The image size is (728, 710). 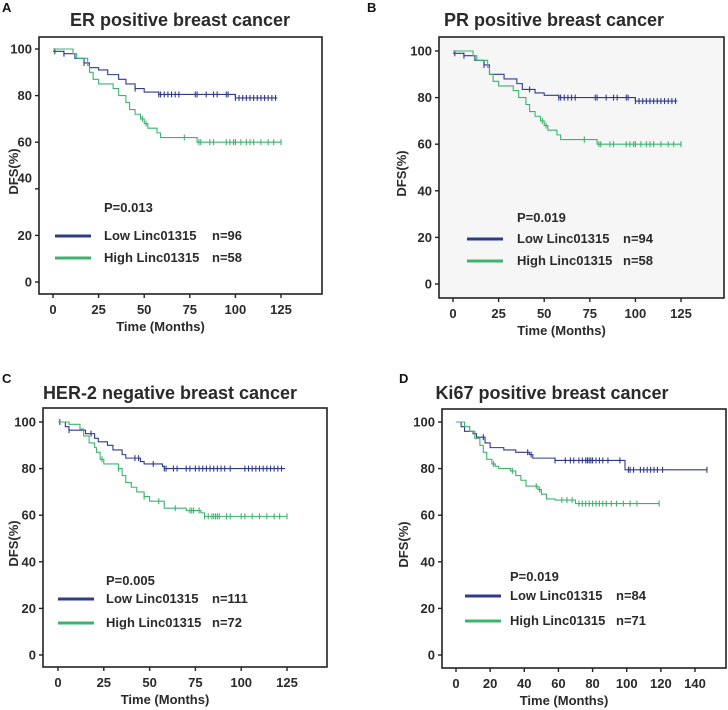 I want to click on chart-title: Ki67 positive breast cancer, so click(x=551, y=393).